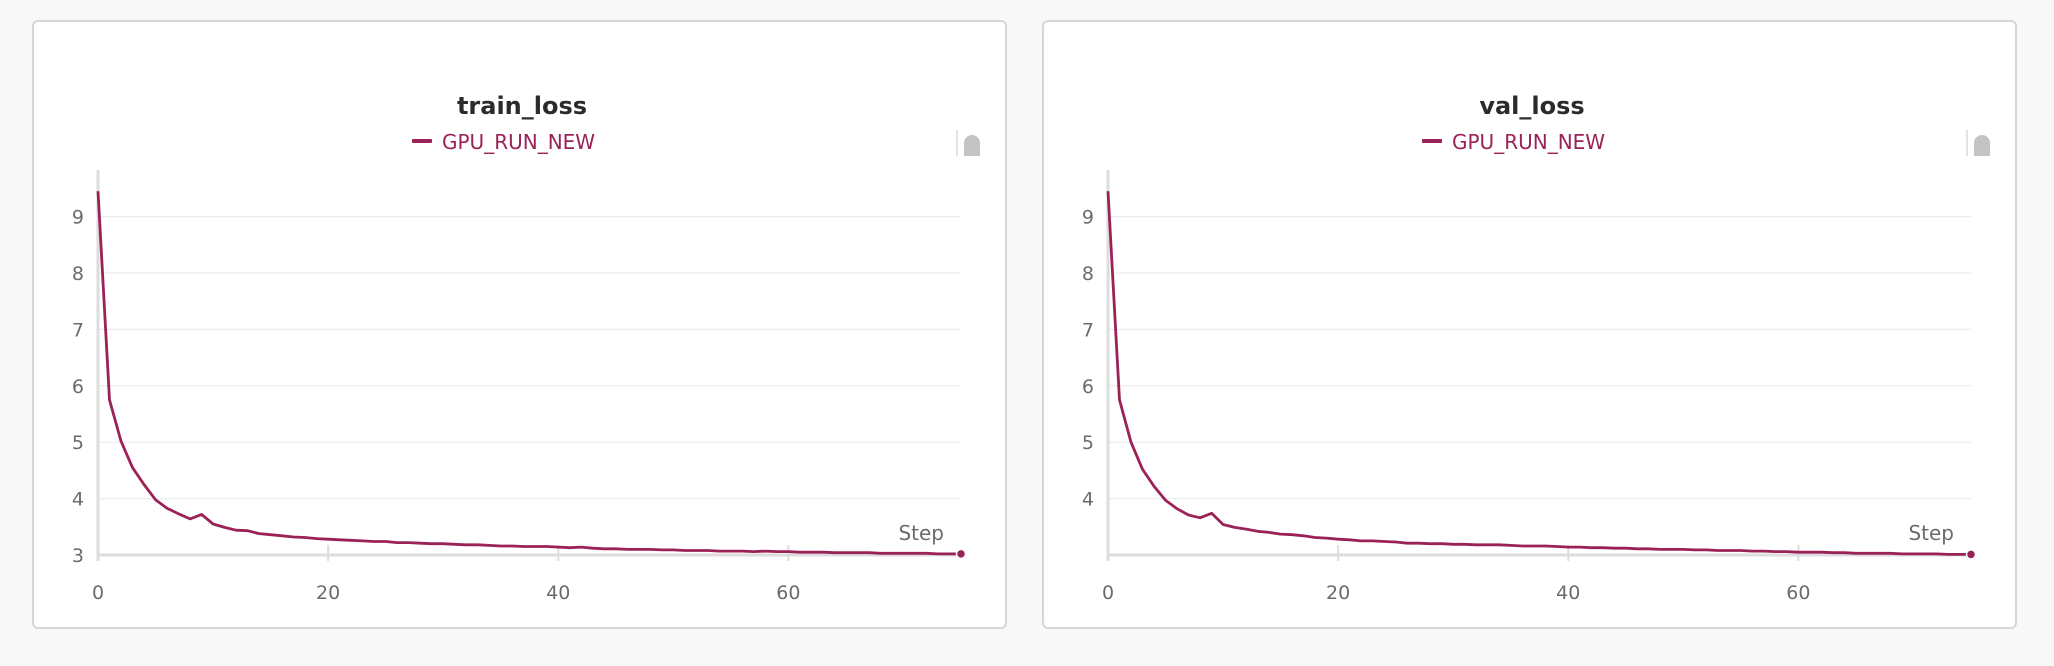  What do you see at coordinates (522, 106) in the screenshot?
I see `chart-title: train_loss` at bounding box center [522, 106].